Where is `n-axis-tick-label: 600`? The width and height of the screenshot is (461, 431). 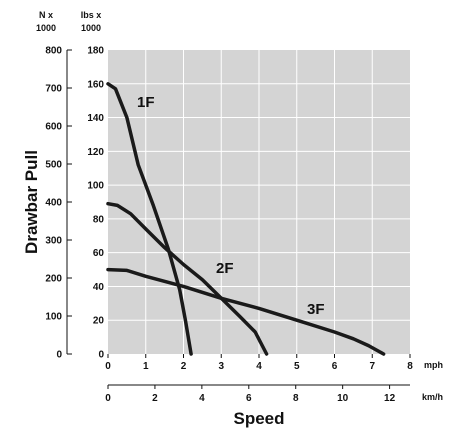
n-axis-tick-label: 600 is located at coordinates (53, 127).